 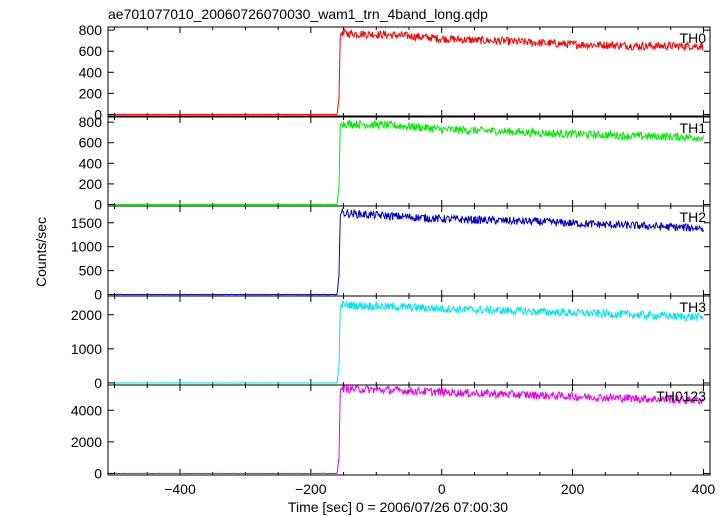 I want to click on series-line-th1, so click(x=409, y=162).